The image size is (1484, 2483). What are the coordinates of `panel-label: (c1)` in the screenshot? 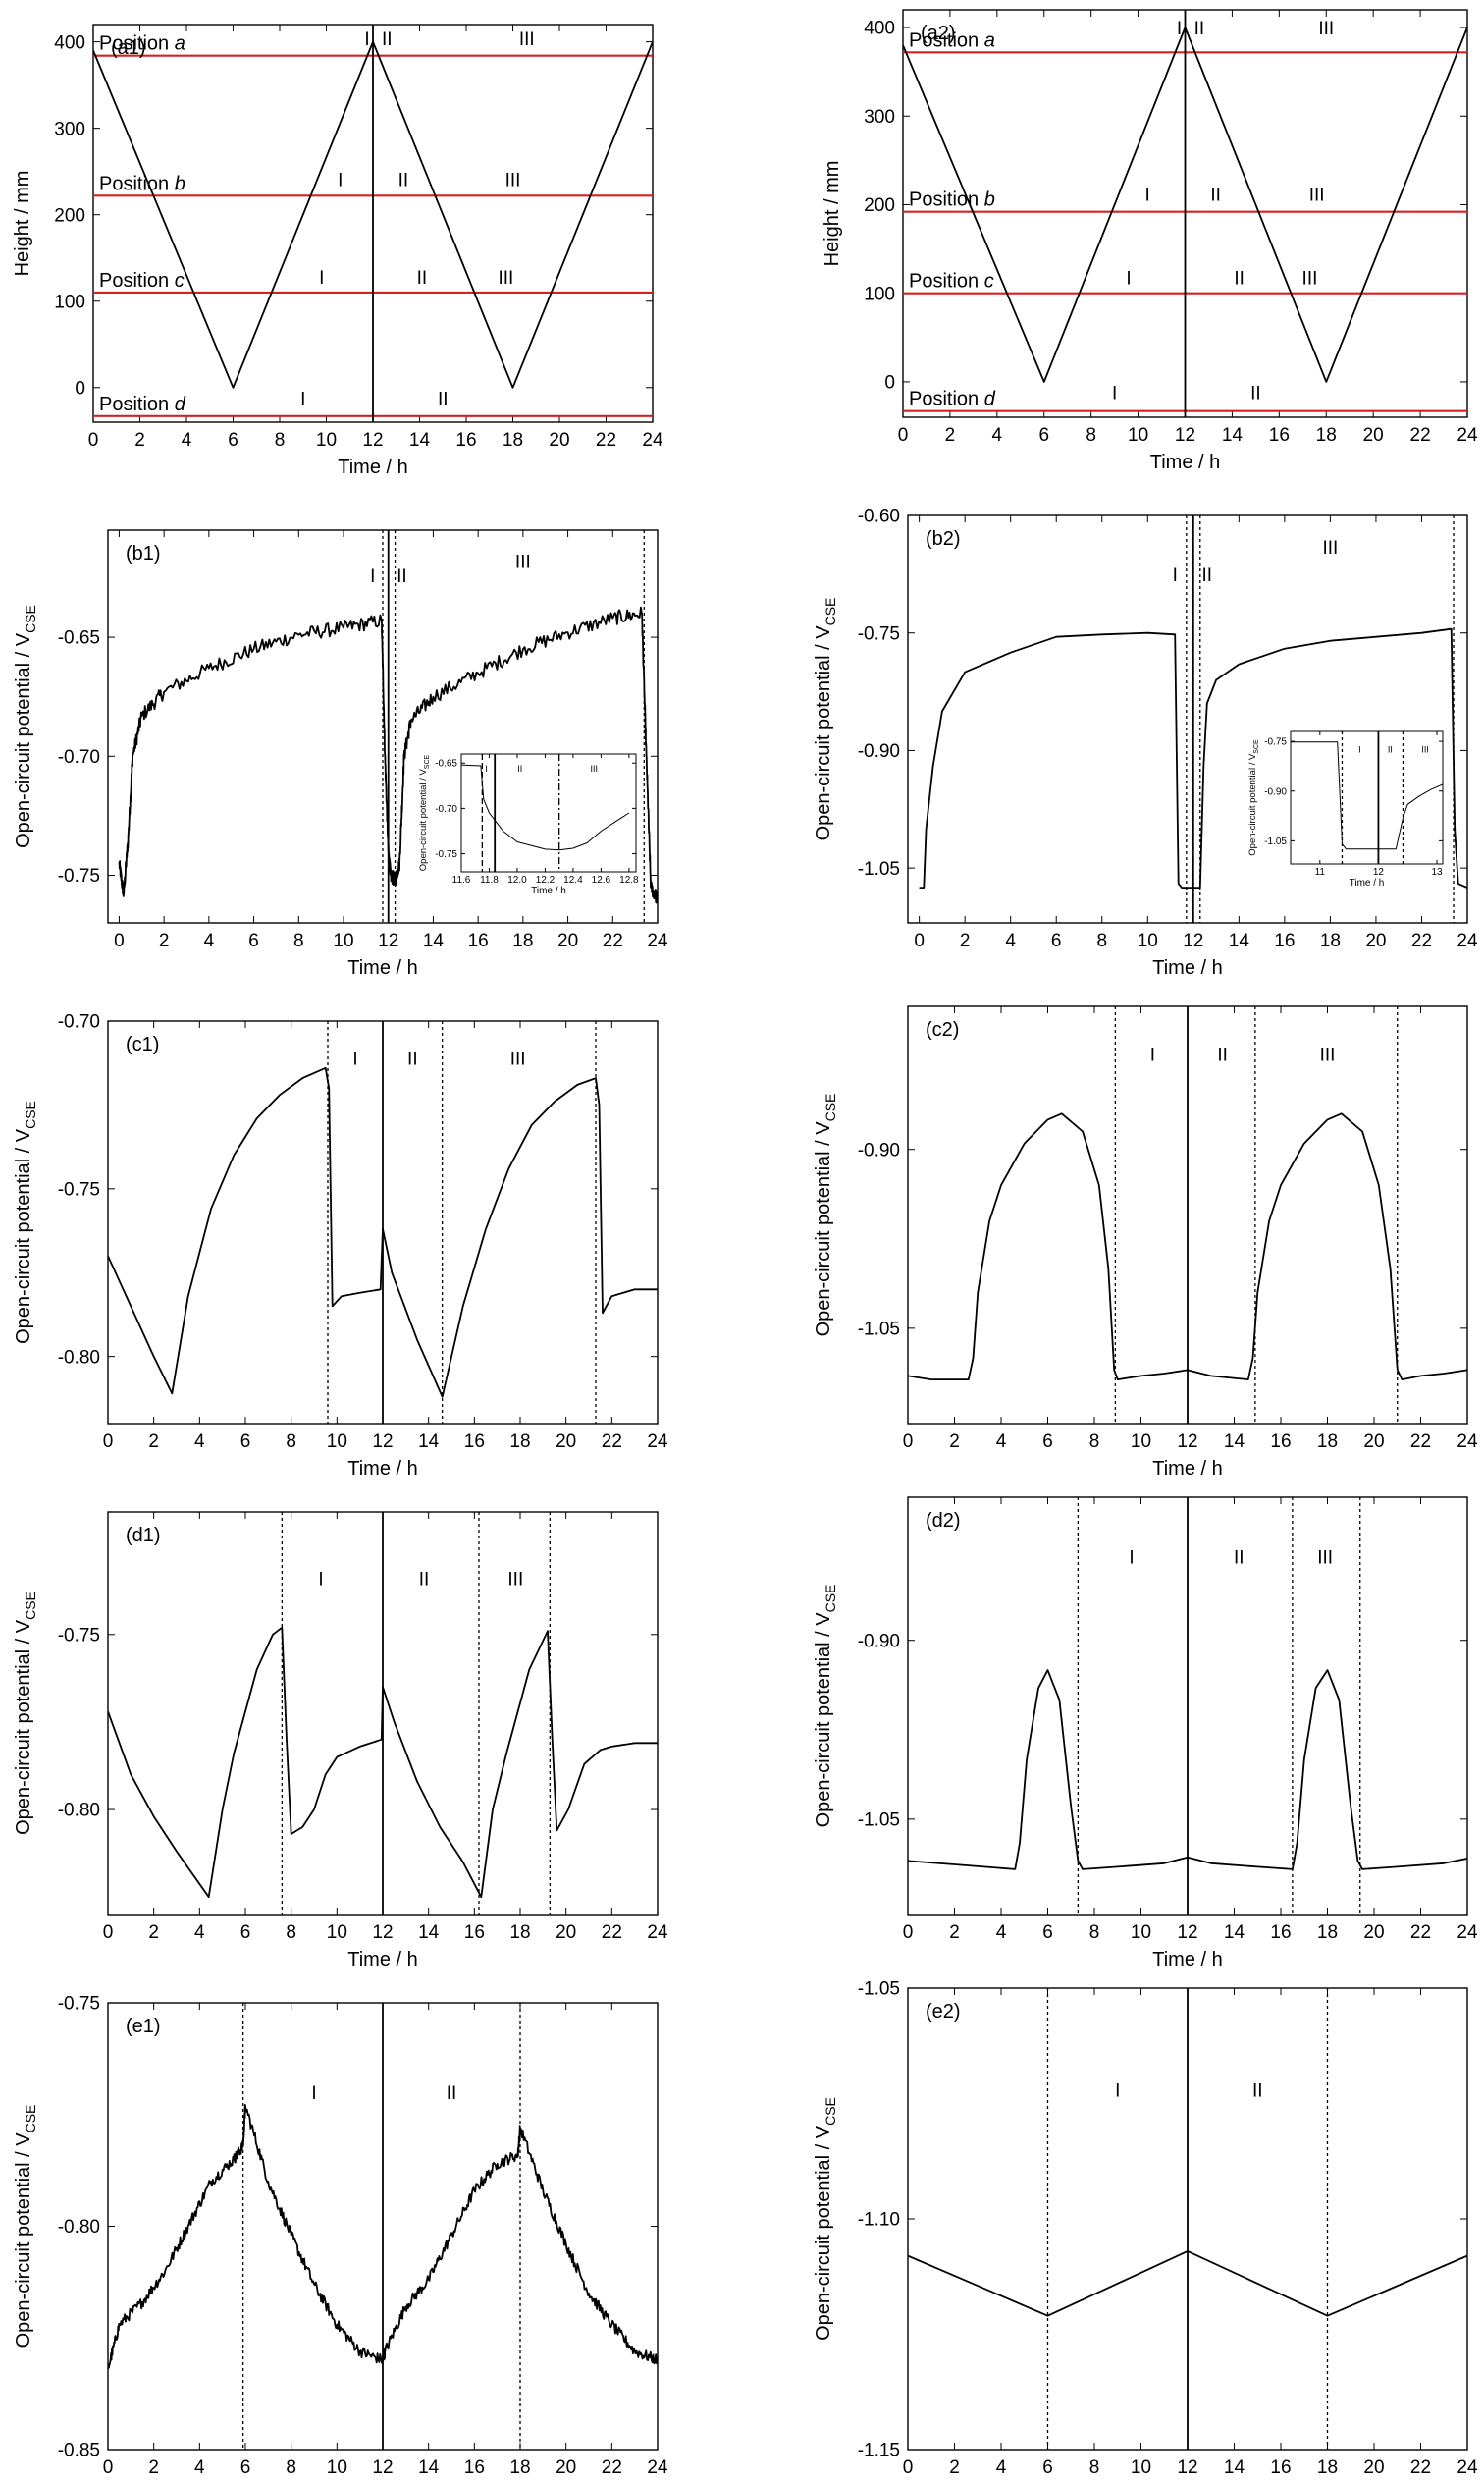 It's located at (142, 1044).